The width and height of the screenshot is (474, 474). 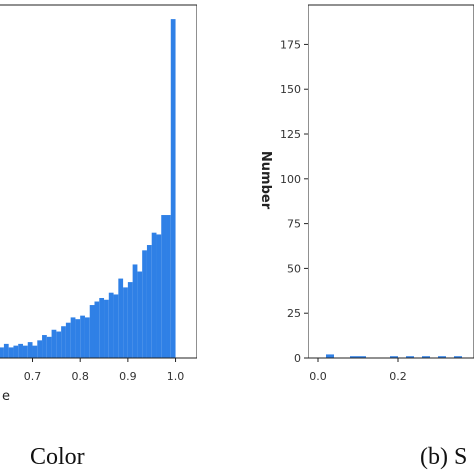 I want to click on y-tick-label: 100, so click(x=290, y=179).